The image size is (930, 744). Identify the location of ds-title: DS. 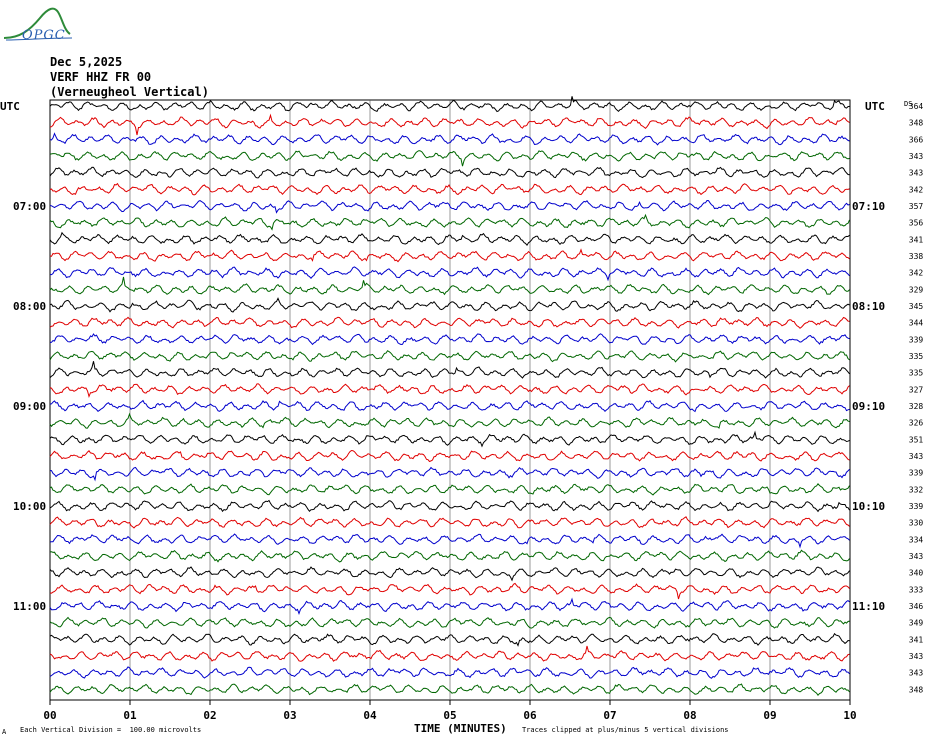
(908, 104).